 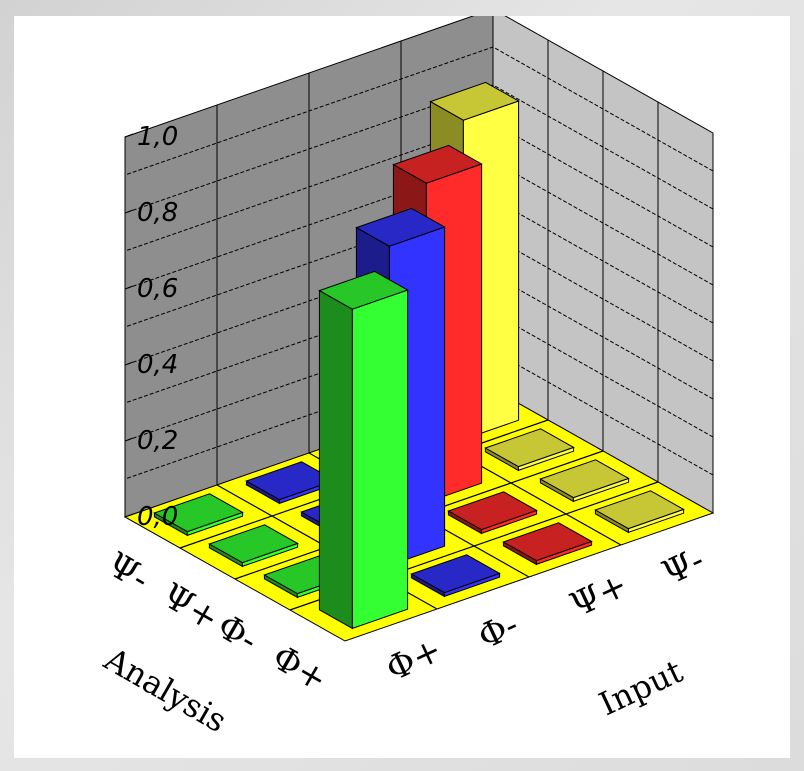 I want to click on z-tick-label: 0,4, so click(x=157, y=365).